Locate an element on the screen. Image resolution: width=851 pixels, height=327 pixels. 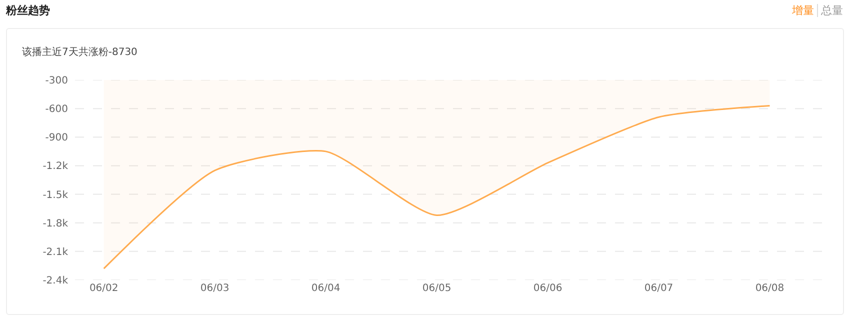
x-tick-label: 06/08 is located at coordinates (769, 288).